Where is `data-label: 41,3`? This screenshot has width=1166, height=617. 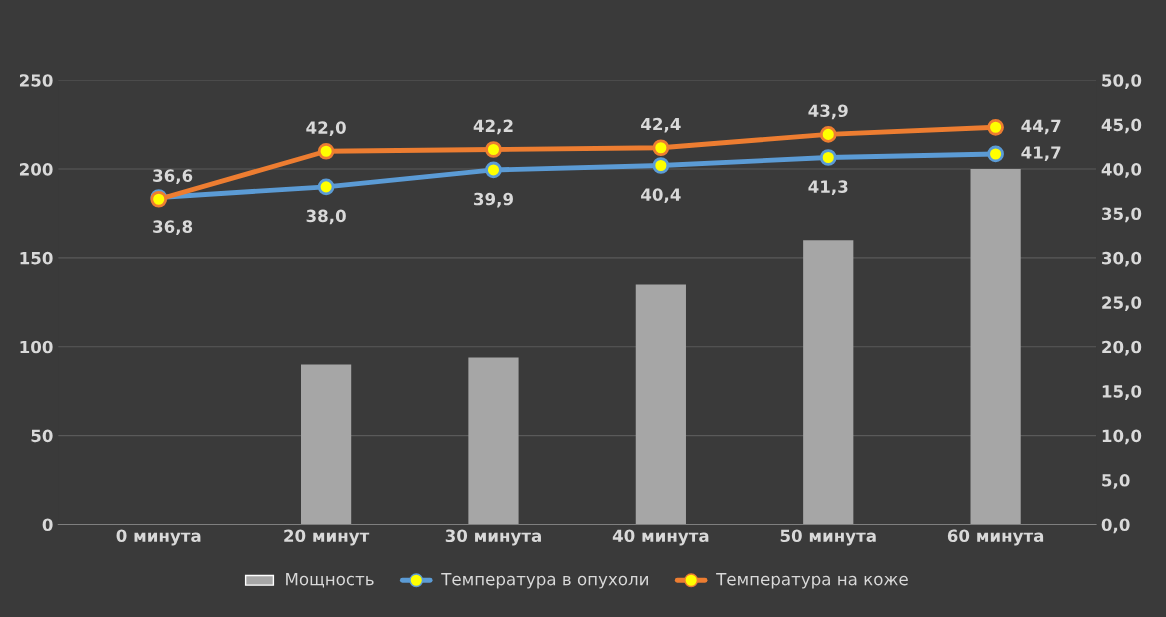
data-label: 41,3 is located at coordinates (828, 188).